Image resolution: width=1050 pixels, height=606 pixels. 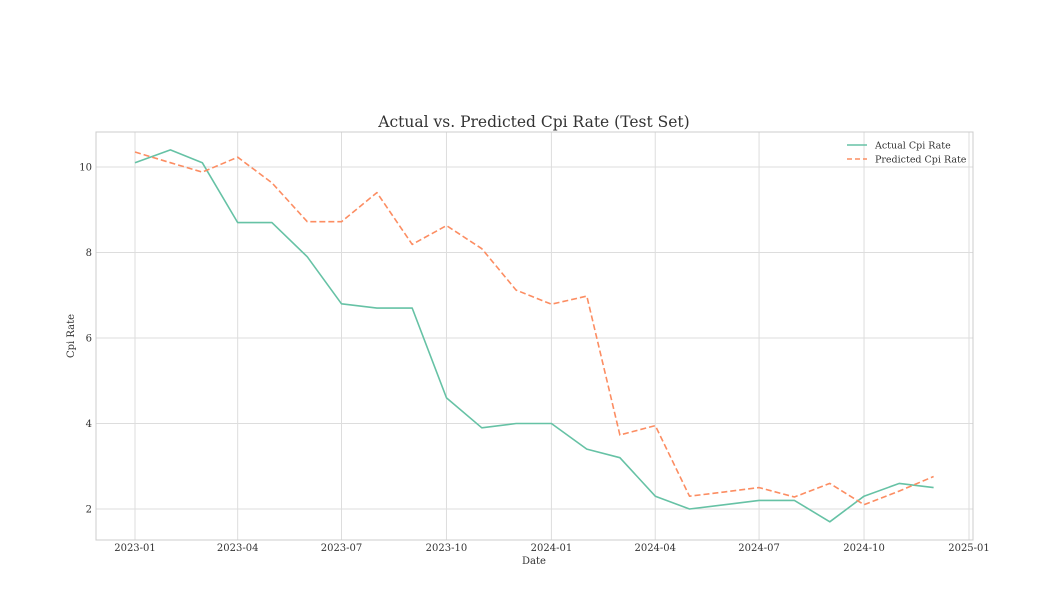 What do you see at coordinates (238, 548) in the screenshot?
I see `x-tick-label: 2023-04` at bounding box center [238, 548].